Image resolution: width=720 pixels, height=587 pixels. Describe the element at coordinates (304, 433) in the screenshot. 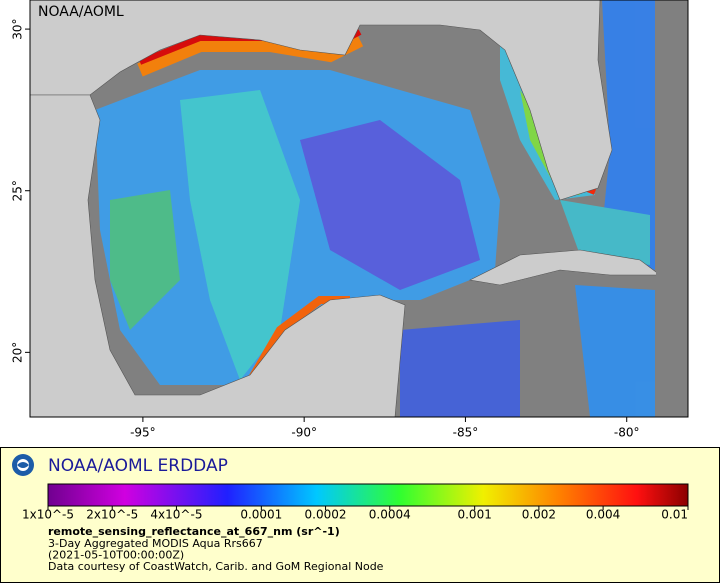

I see `x-tick-label: -90°` at that location.